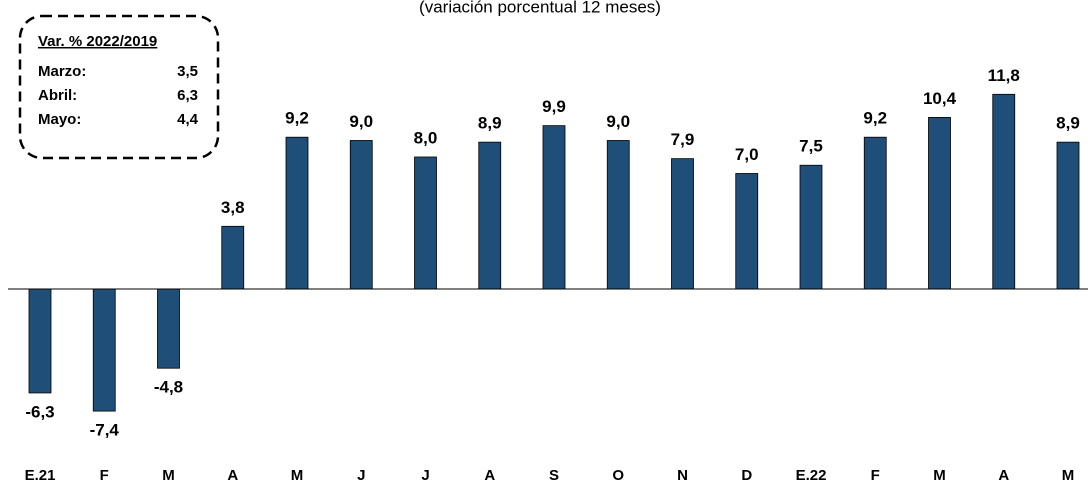  I want to click on x-tick-label: E.22, so click(811, 475).